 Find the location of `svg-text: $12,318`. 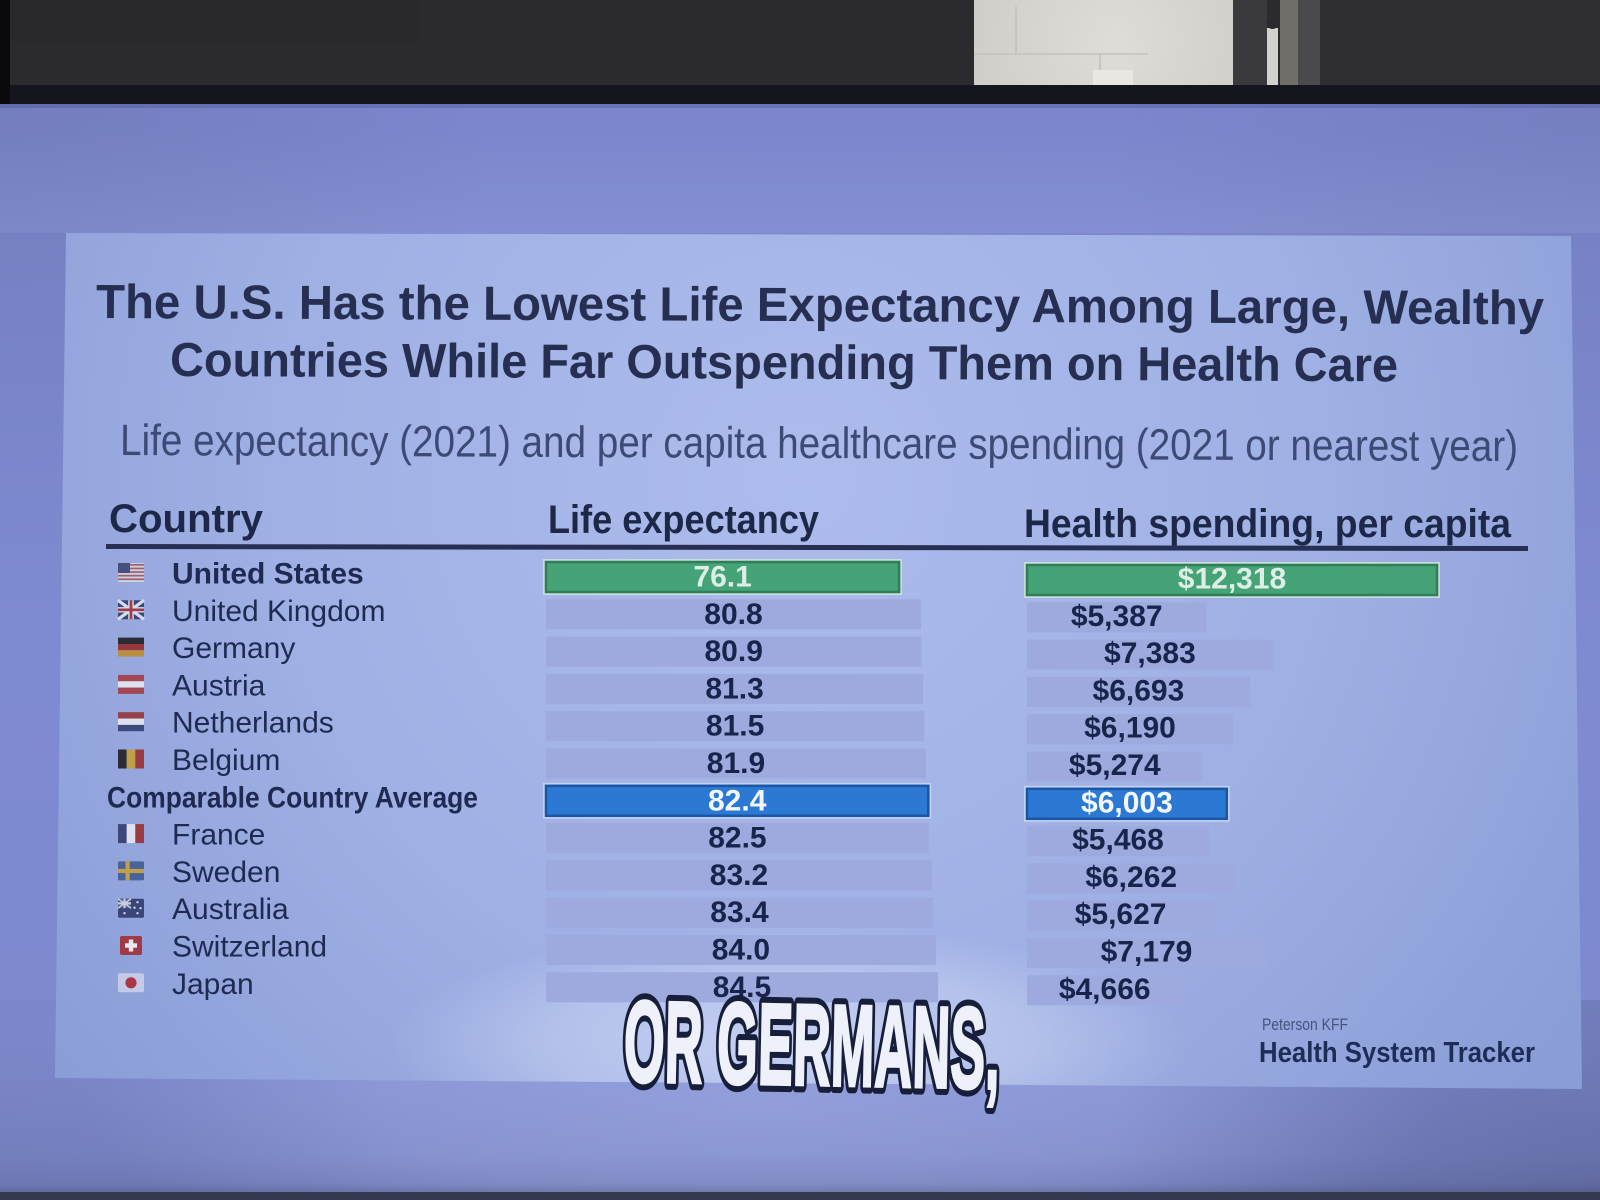

svg-text: $12,318 is located at coordinates (1232, 579).